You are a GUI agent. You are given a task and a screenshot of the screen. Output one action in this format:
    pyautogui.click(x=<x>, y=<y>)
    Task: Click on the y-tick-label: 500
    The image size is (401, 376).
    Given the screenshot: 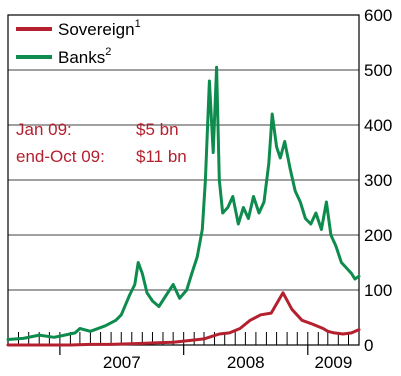 What is the action you would take?
    pyautogui.click(x=378, y=70)
    